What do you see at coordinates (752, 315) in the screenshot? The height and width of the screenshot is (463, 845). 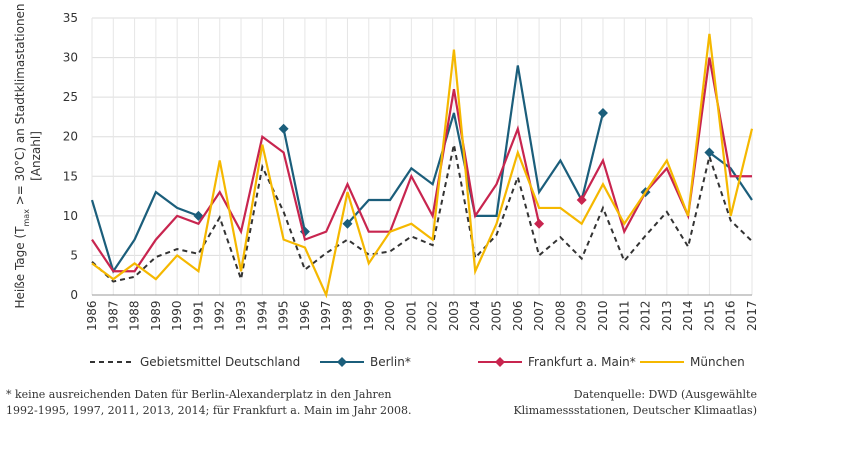 I see `x-tick-label: 2017` at bounding box center [752, 315].